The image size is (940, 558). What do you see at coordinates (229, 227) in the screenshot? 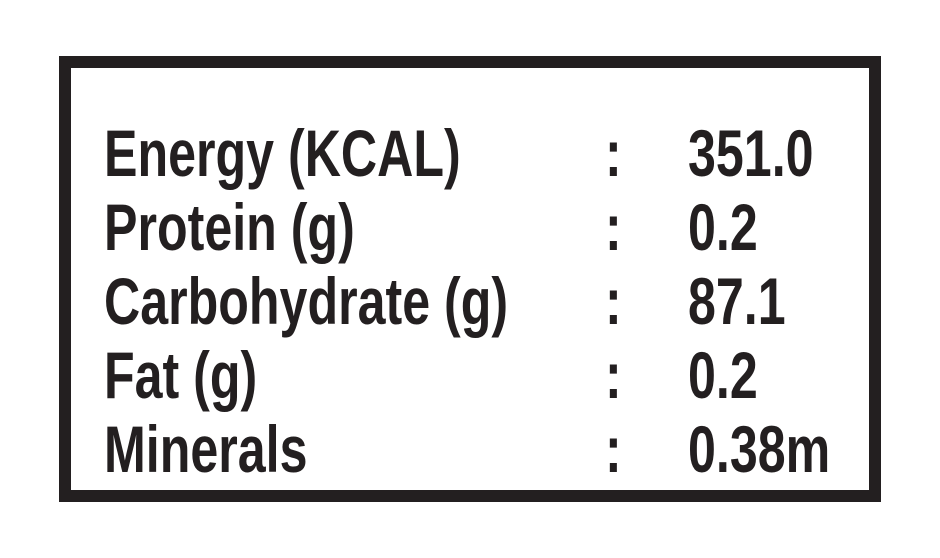
I see `row-label: Protein (g)` at bounding box center [229, 227].